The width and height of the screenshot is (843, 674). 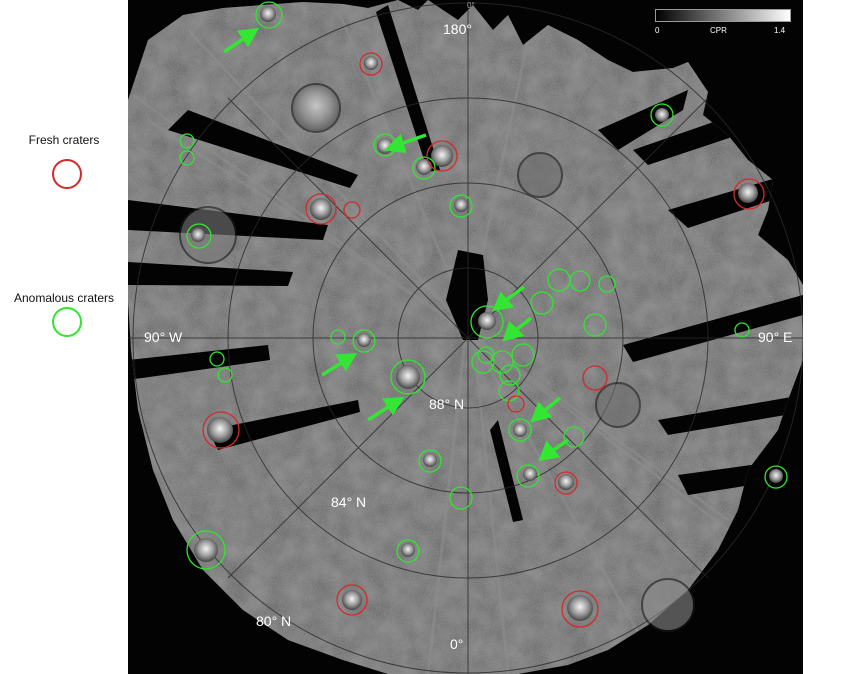 I want to click on anomalous-crater-legend-circle, so click(x=67, y=322).